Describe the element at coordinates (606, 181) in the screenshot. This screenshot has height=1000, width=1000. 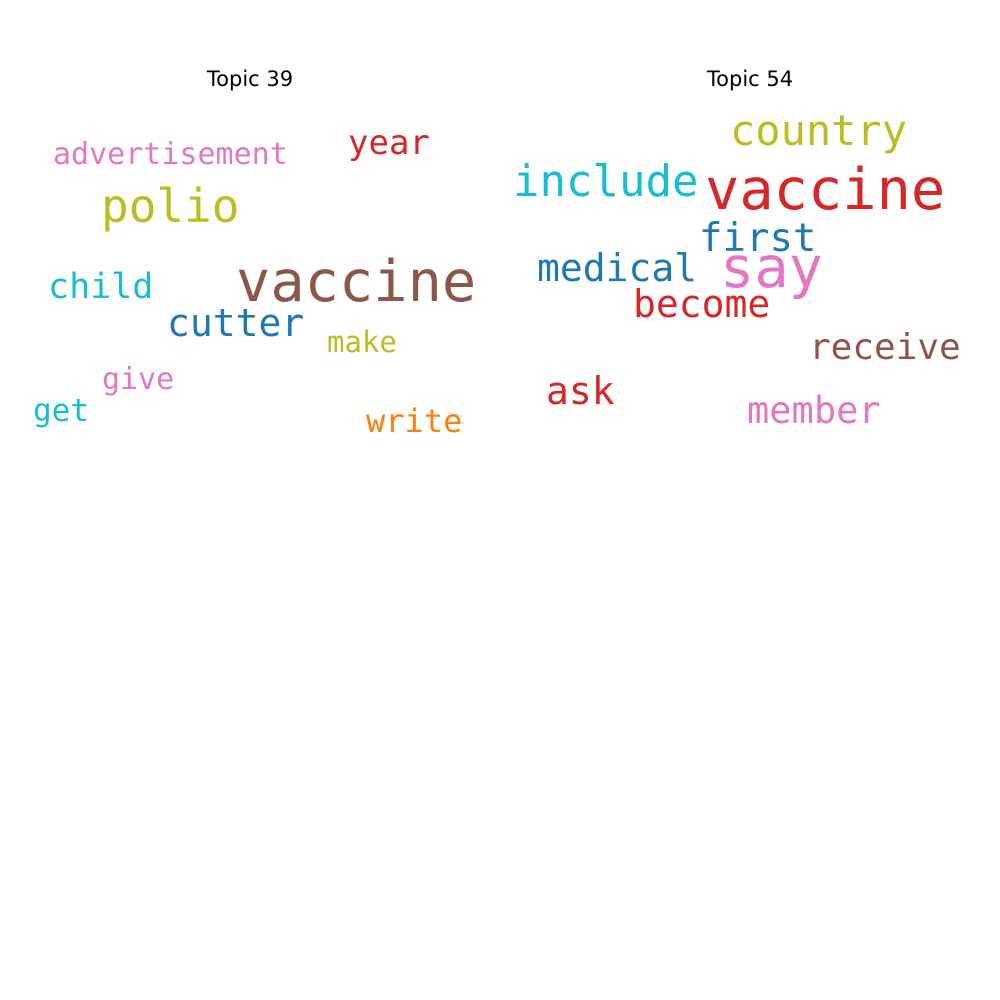
I see `word-include: include` at that location.